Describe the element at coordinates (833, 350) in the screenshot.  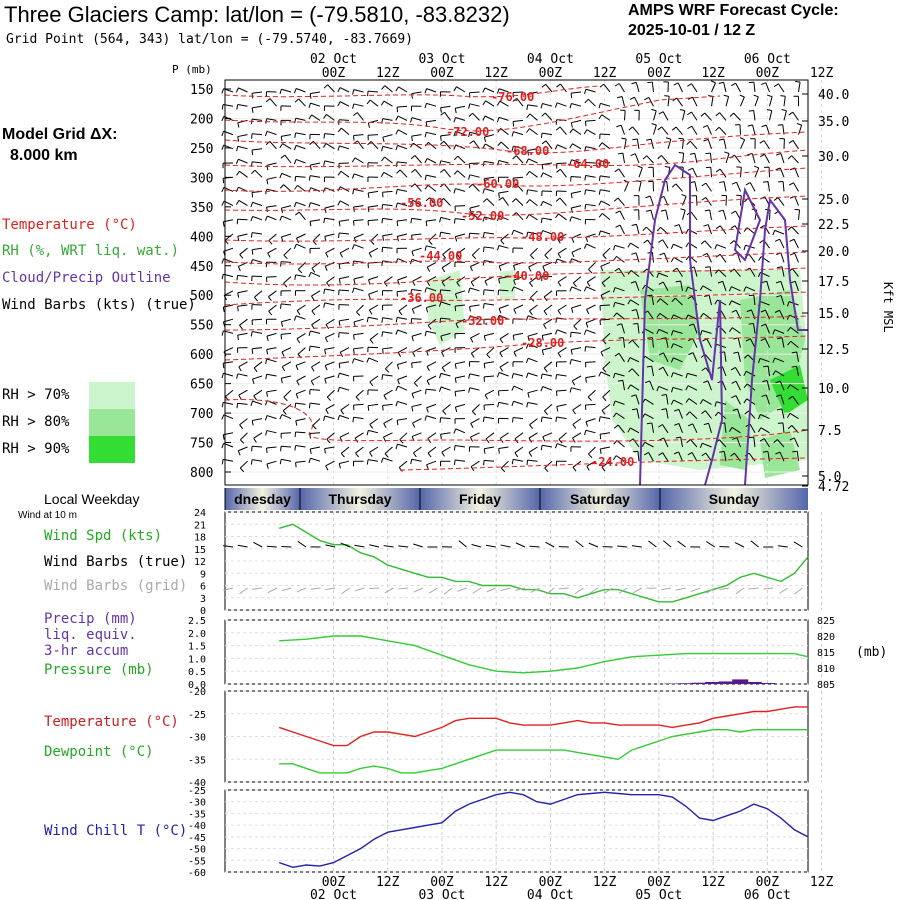
I see `height-tick-label: 12.5` at that location.